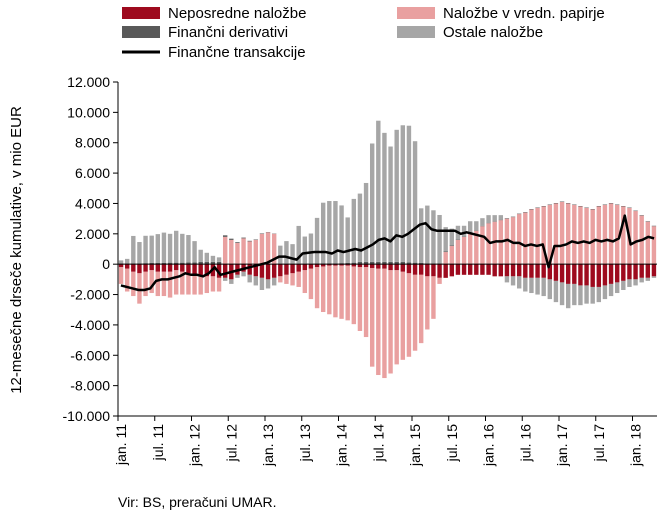  I want to click on y-axis-label: 12-mesečne drseče kumulative, v mio EUR, so click(16, 250).